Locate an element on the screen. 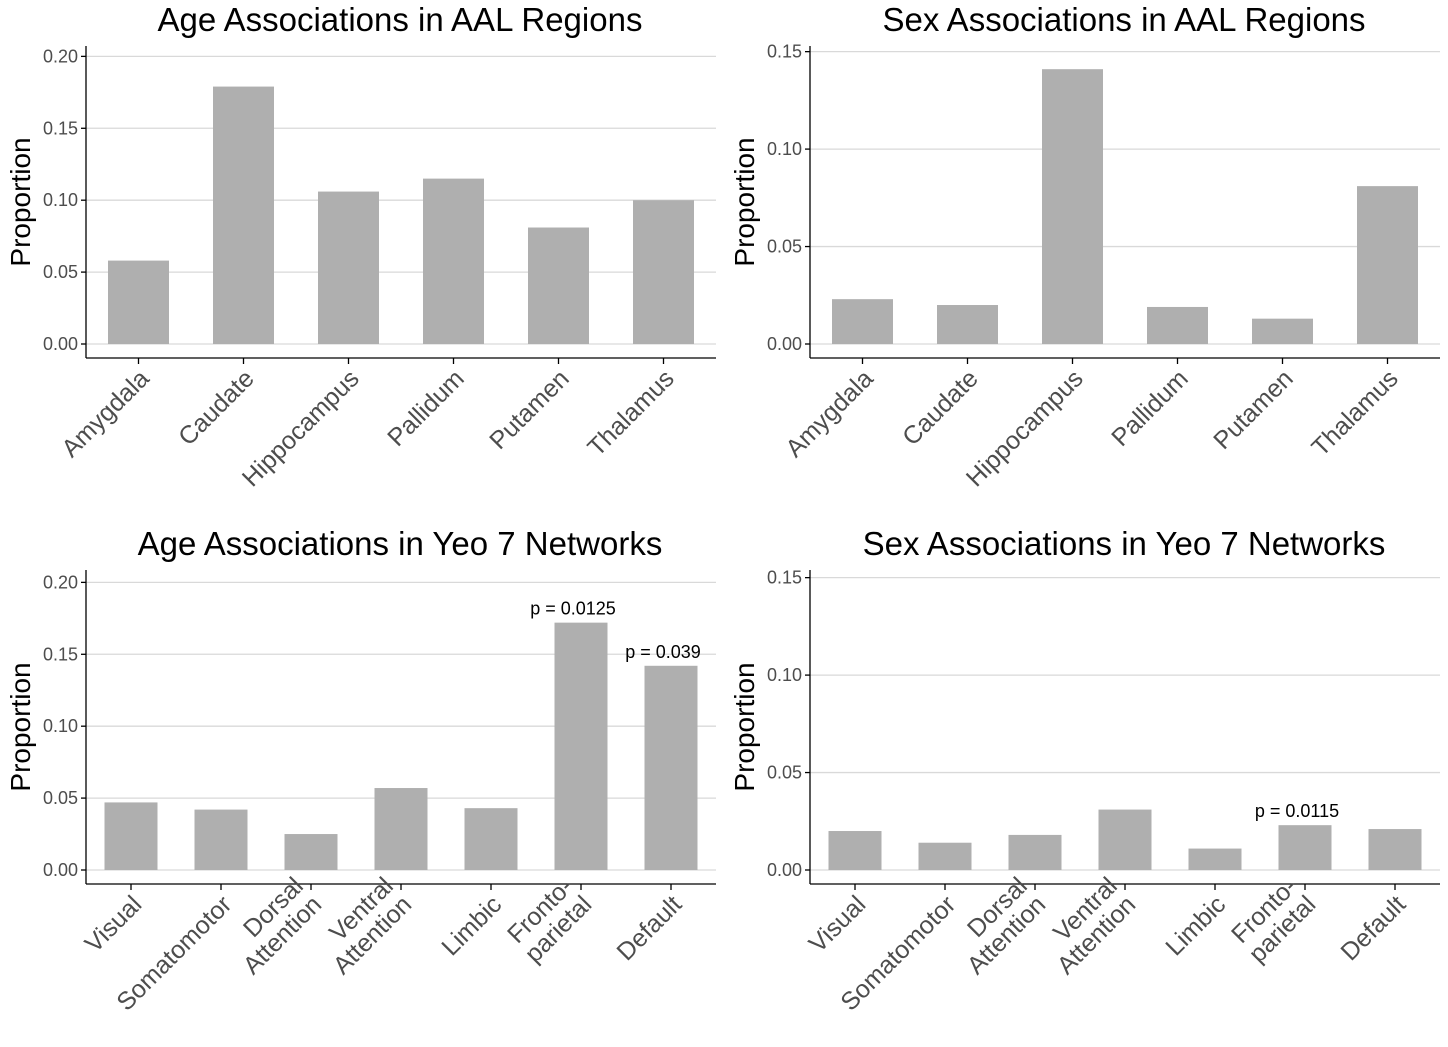  p-value-annotation: p = 0.0115 is located at coordinates (1297, 811).